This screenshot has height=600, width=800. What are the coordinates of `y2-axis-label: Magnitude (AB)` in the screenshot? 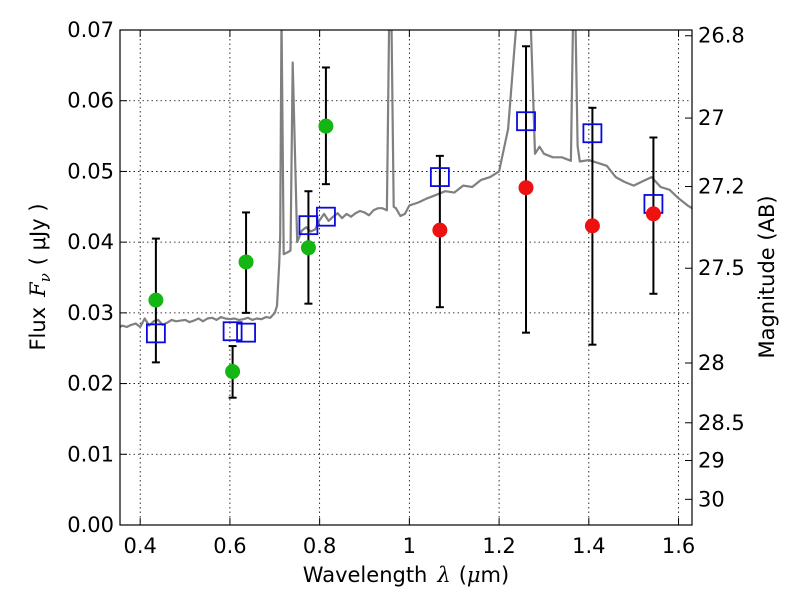 It's located at (767, 276).